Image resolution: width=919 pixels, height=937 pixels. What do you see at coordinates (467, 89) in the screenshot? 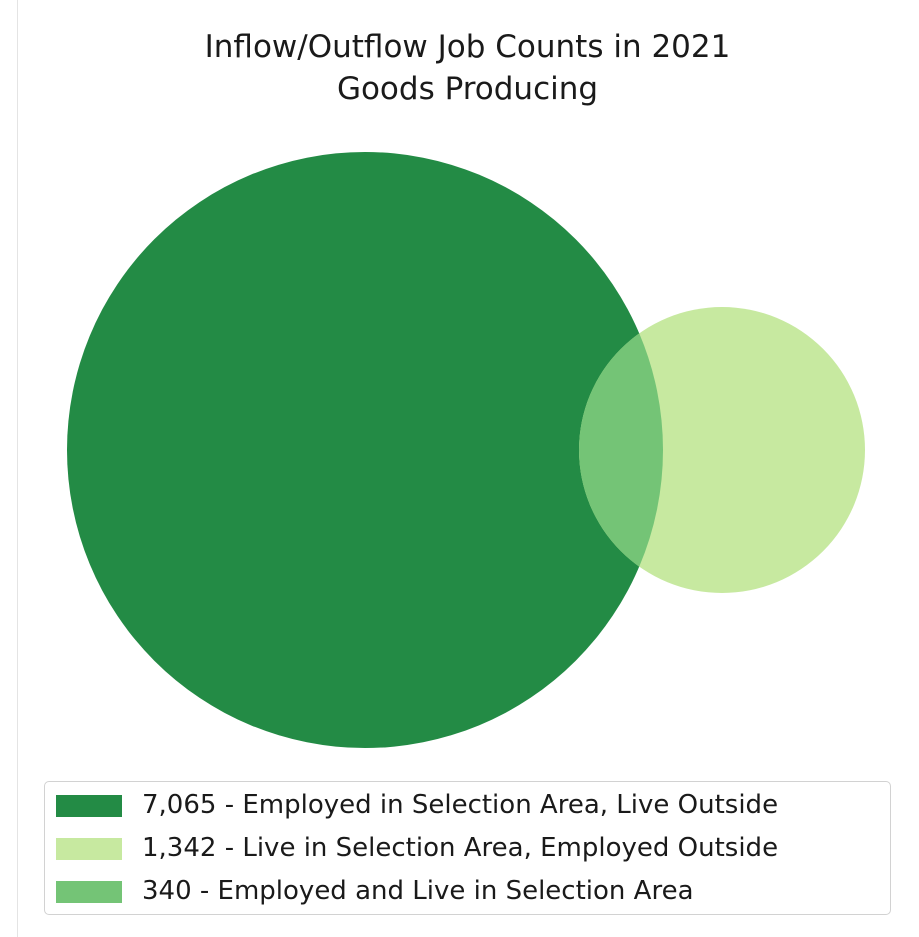
I see `chart-subtitle: Goods Producing` at bounding box center [467, 89].